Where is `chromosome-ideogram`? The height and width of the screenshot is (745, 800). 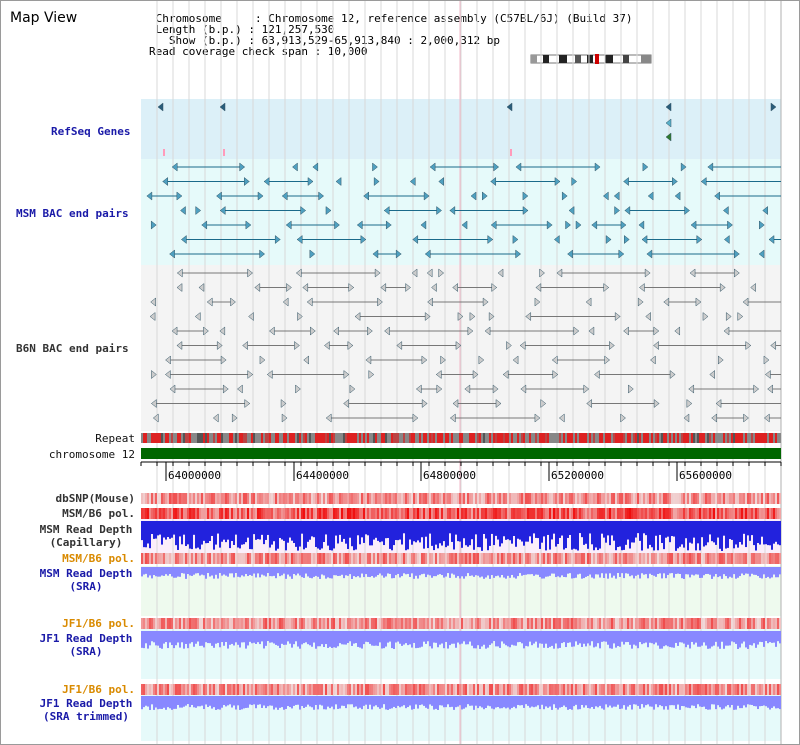
chromosome-ideogram is located at coordinates (591, 59).